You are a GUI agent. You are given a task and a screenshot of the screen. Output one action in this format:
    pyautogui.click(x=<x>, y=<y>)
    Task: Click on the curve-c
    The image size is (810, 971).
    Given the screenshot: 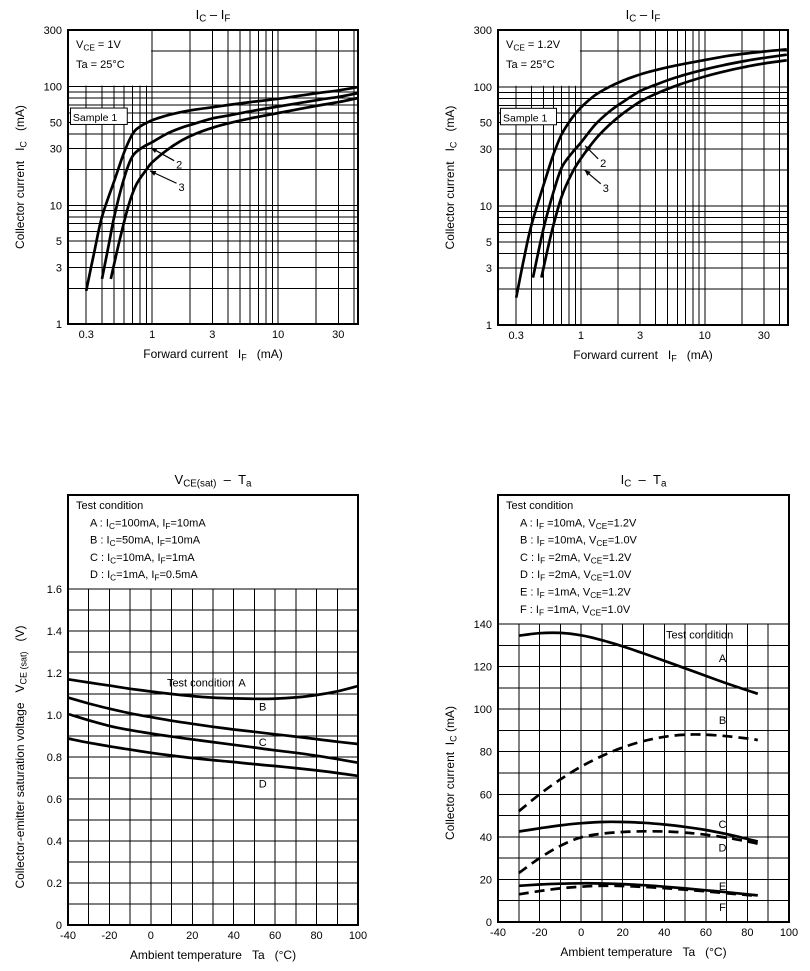 What is the action you would take?
    pyautogui.click(x=213, y=738)
    